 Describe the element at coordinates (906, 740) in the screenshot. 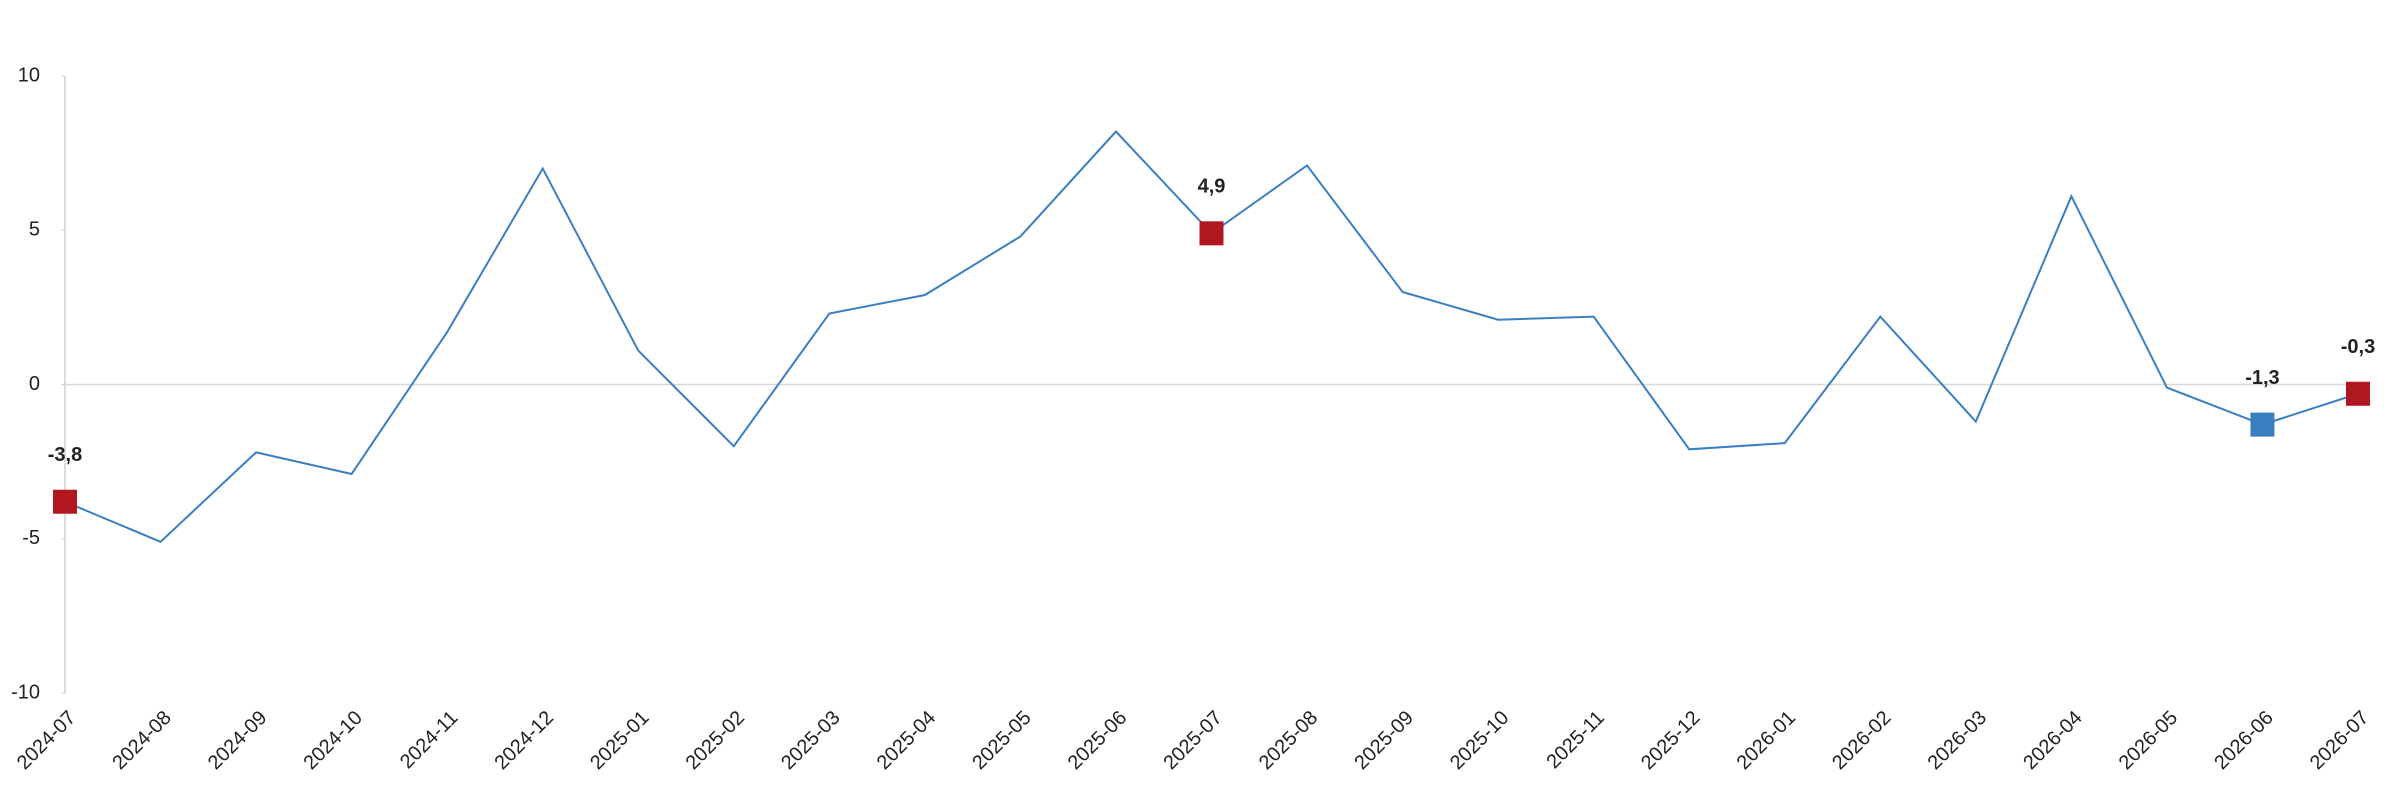

I see `x-tick-label: 2025-04` at that location.